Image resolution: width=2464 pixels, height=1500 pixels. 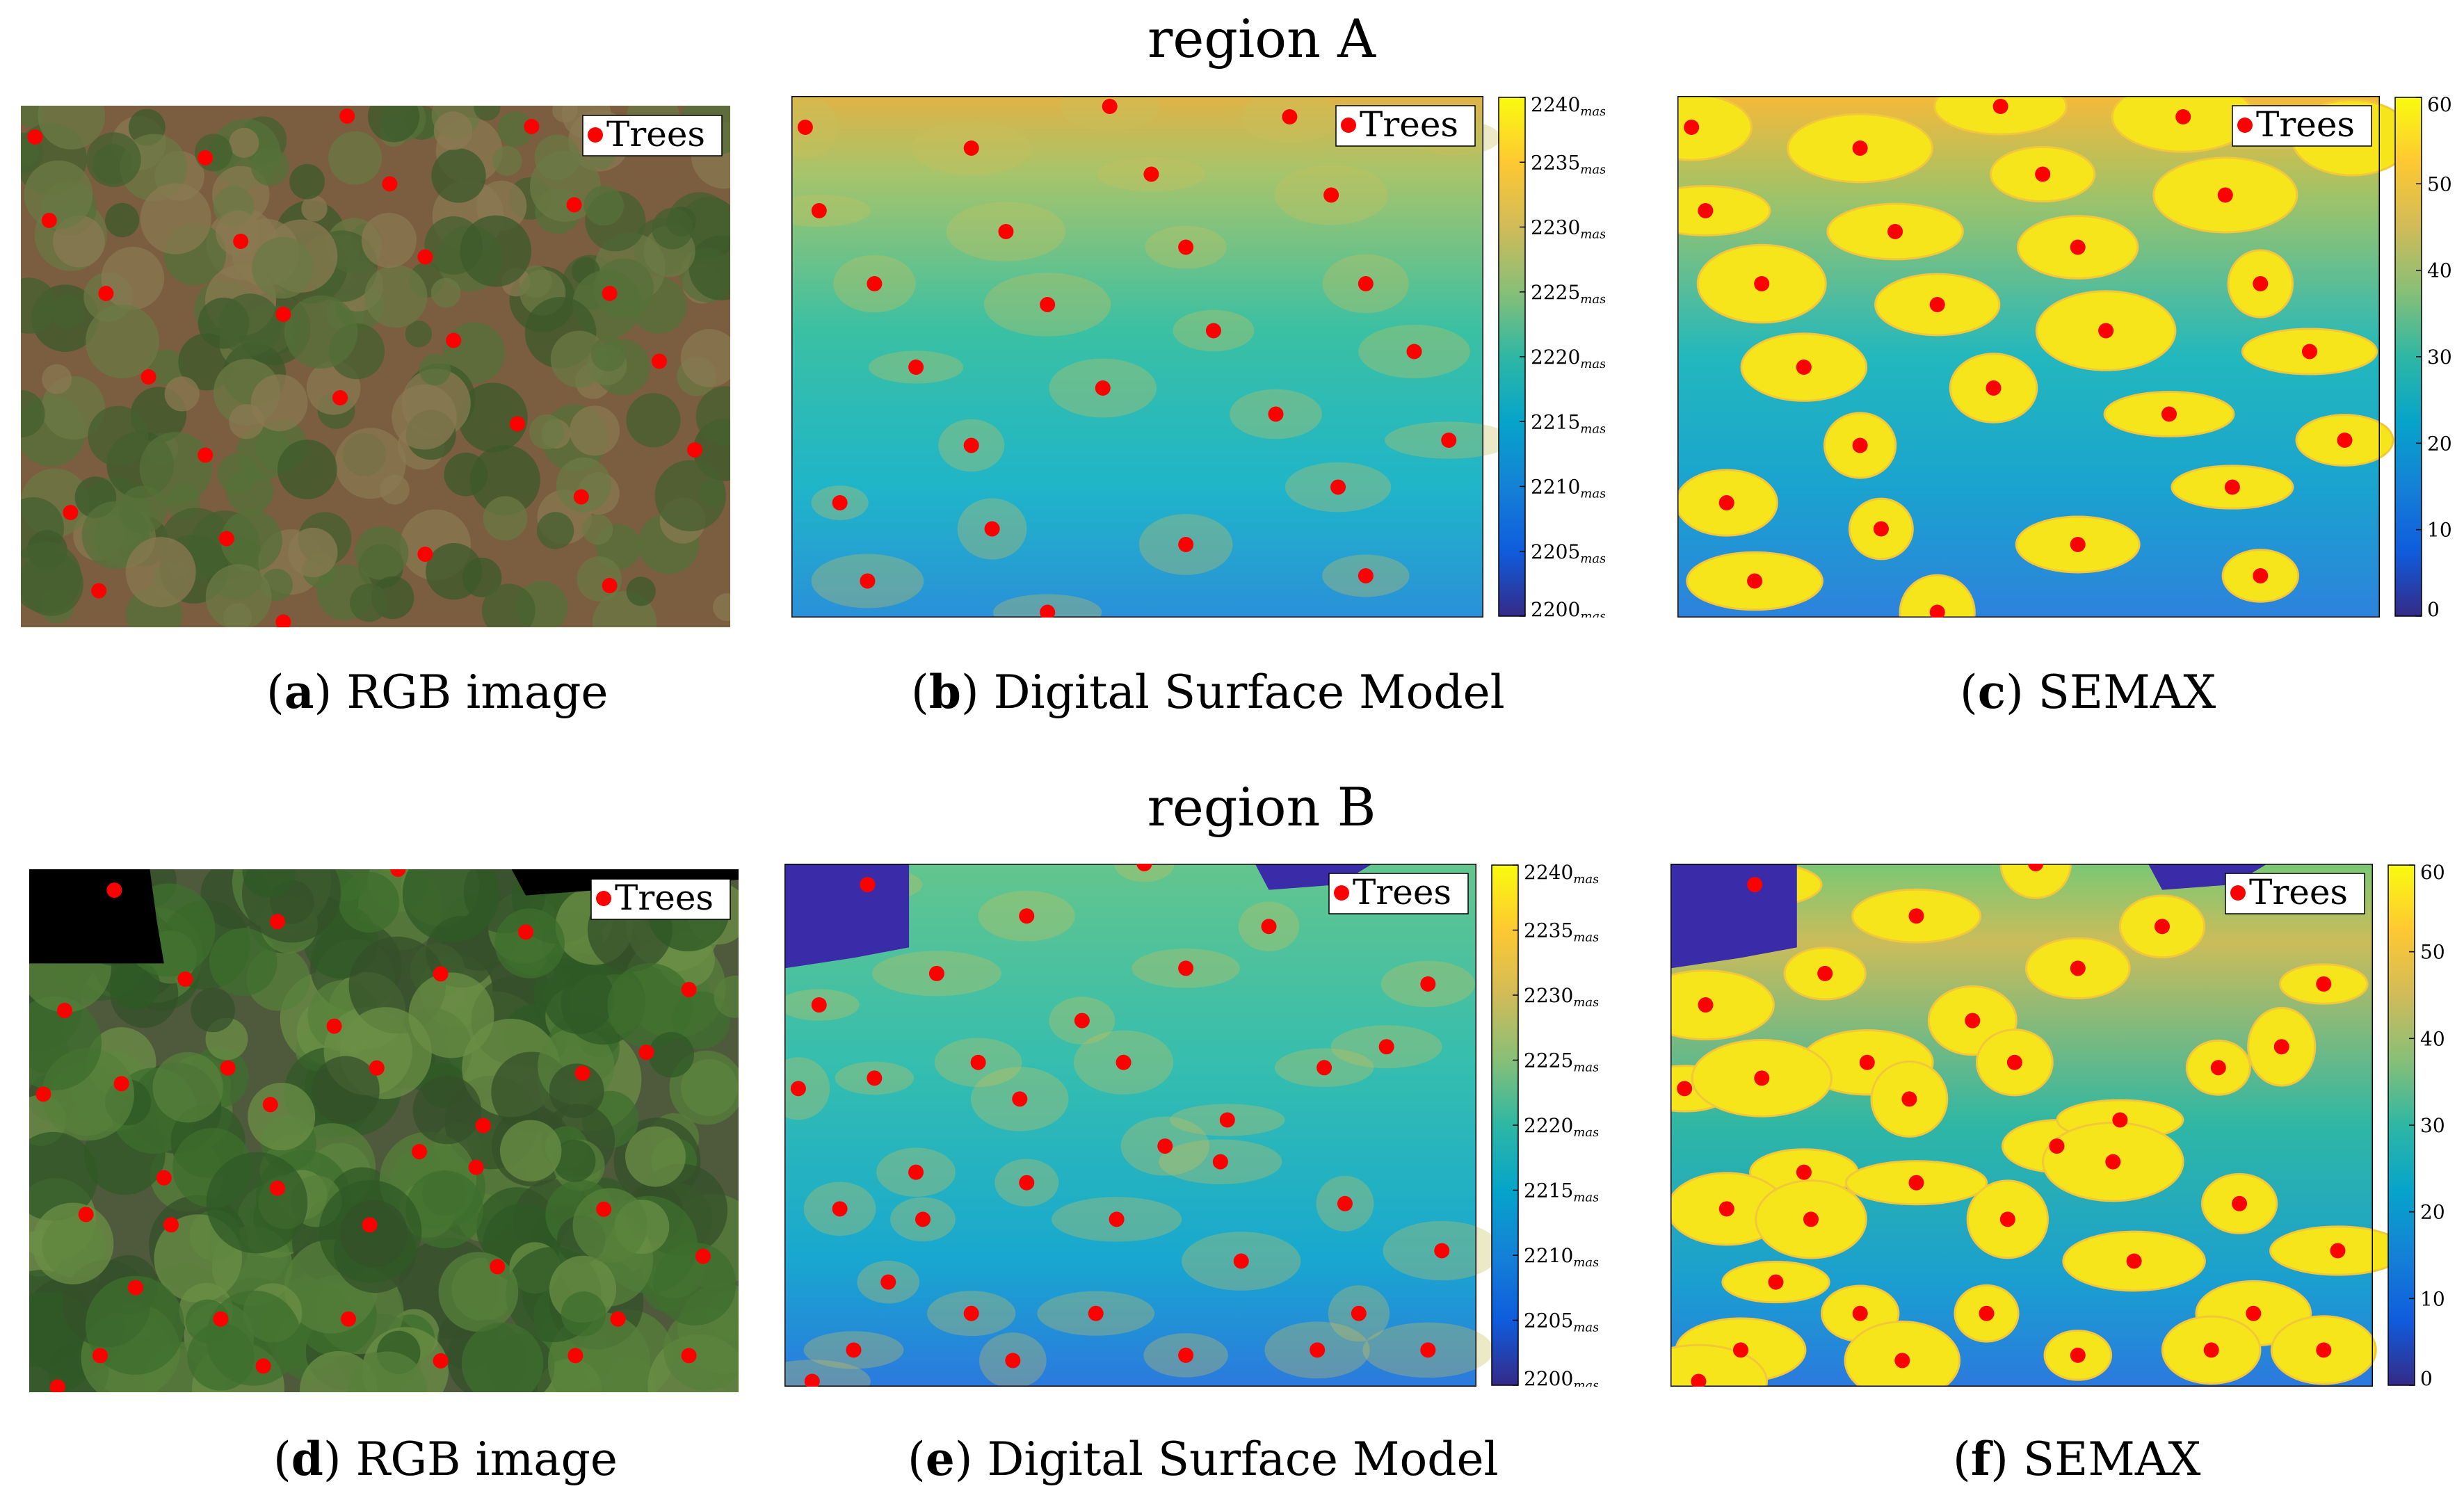 I want to click on panel-f-semax: Trees 60 50 40 30 20 10 0, so click(x=2039, y=1123).